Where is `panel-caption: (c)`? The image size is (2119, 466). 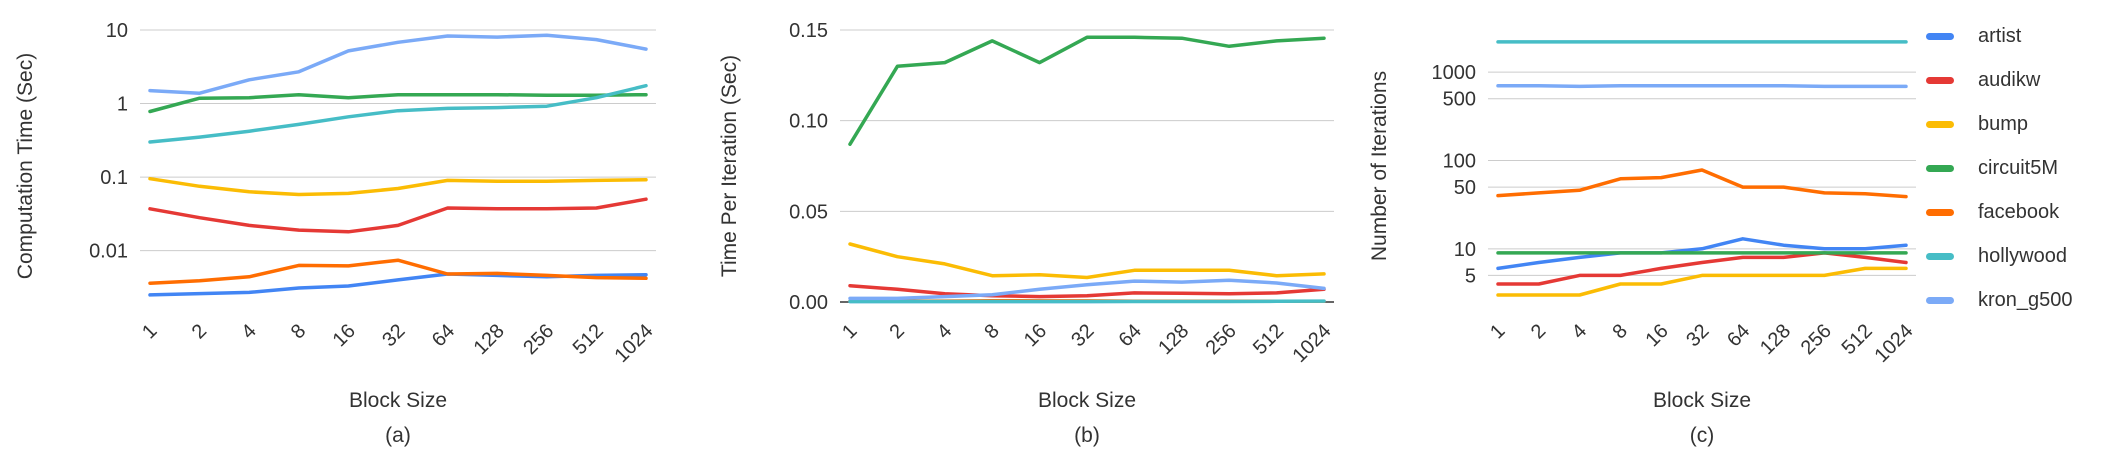
panel-caption: (c) is located at coordinates (1702, 435).